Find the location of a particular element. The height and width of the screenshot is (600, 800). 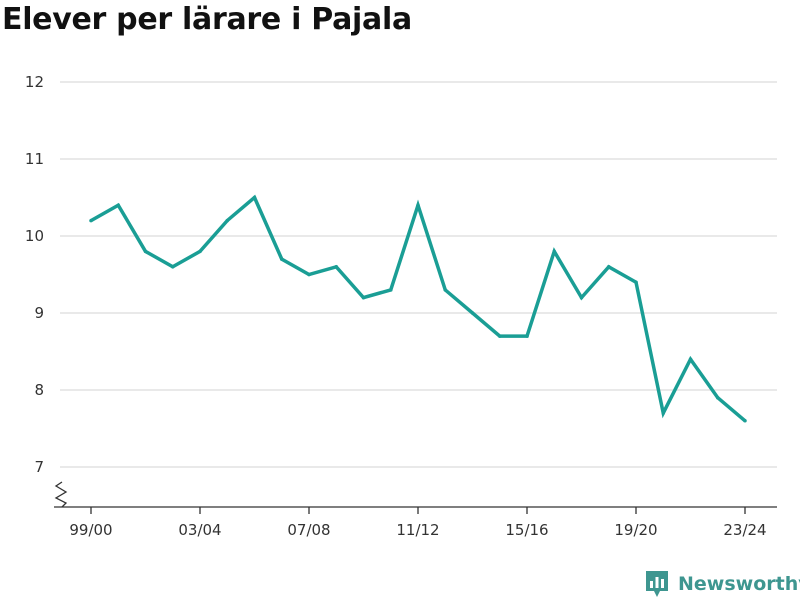

x-tick-label: 19/20 is located at coordinates (635, 530).